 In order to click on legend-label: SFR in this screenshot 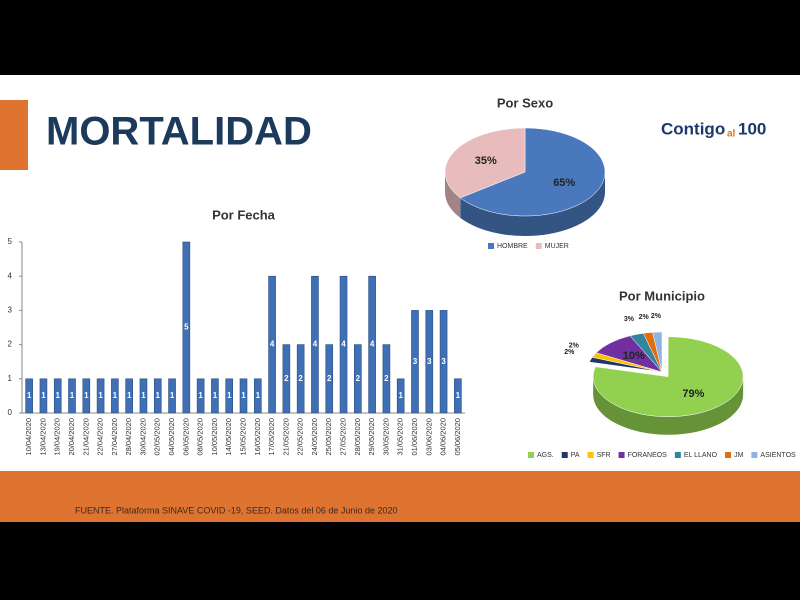, I will do `click(604, 455)`.